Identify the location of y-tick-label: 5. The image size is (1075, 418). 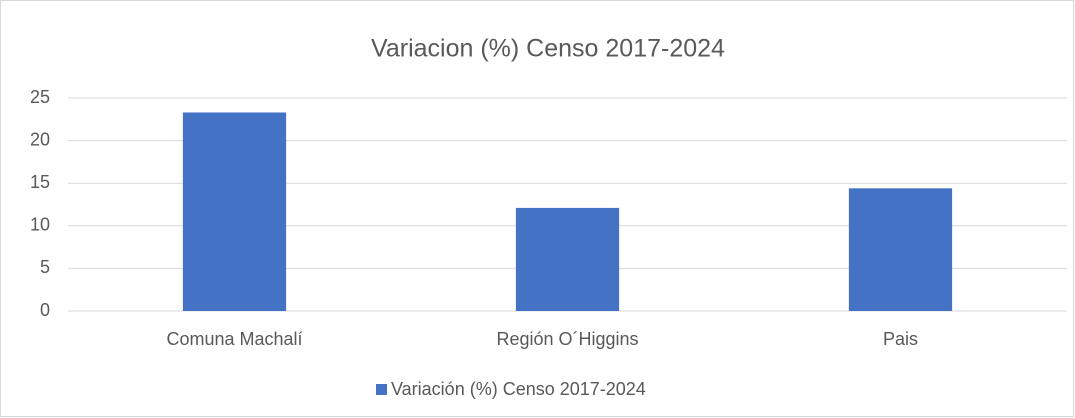
(45, 267).